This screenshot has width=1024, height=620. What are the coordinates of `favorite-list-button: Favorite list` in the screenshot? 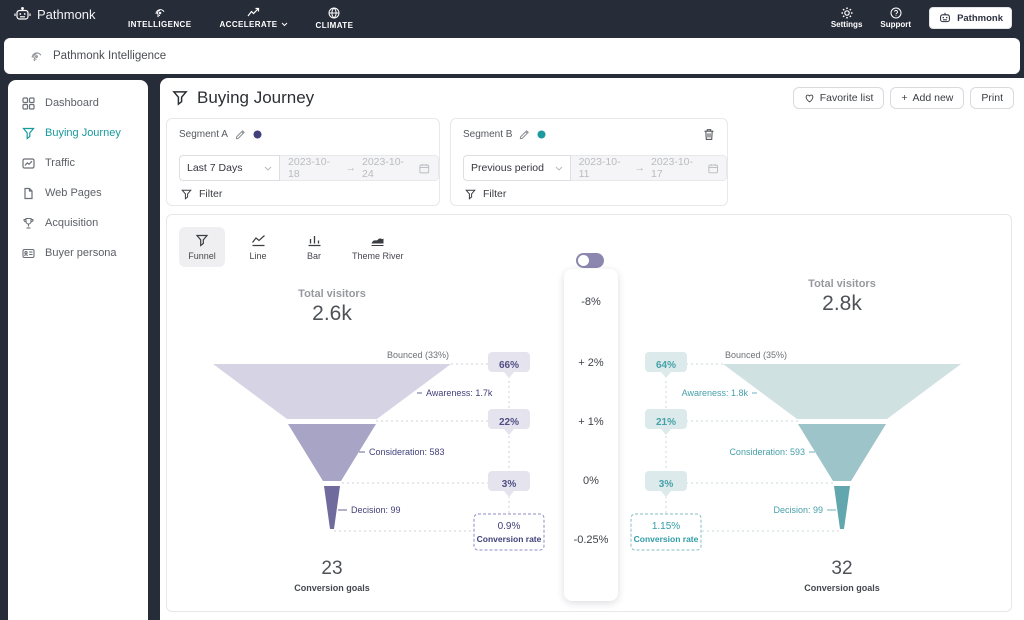 It's located at (838, 98).